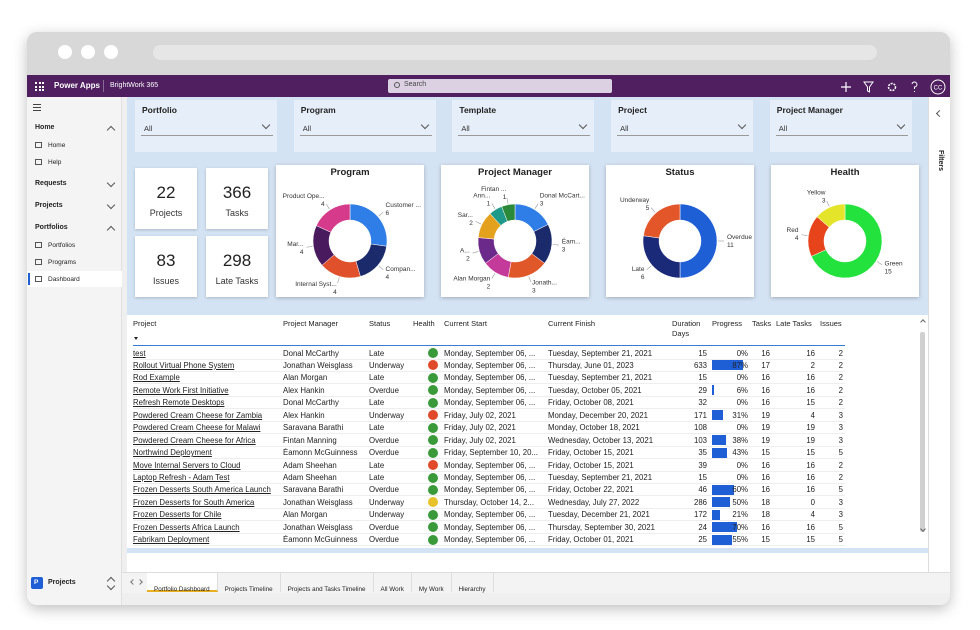 The height and width of the screenshot is (630, 980). Describe the element at coordinates (465, 323) in the screenshot. I see `column-header: Current Start` at that location.